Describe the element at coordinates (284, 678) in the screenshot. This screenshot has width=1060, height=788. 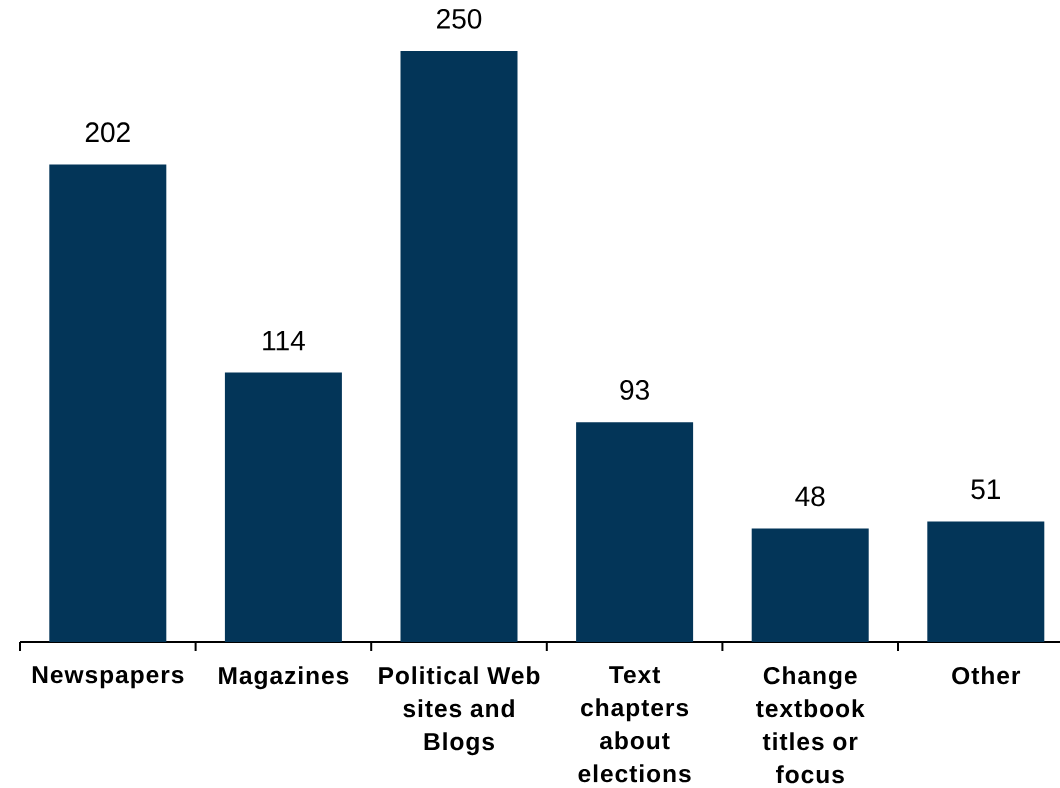
I see `x-tick-label: Magazines` at that location.